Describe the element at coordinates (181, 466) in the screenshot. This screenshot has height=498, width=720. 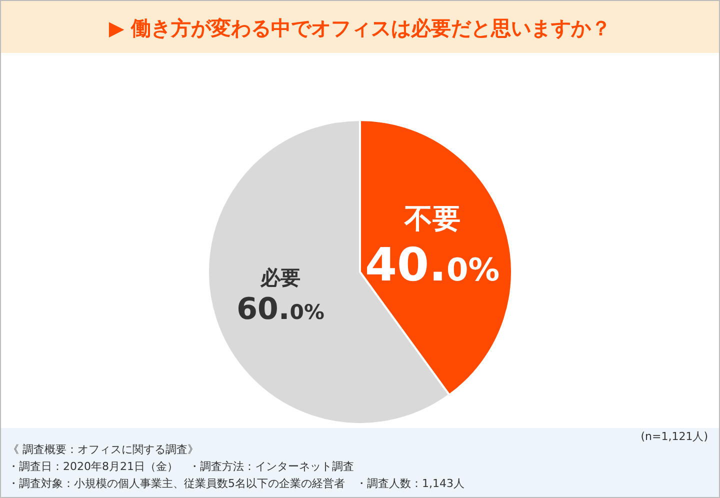
I see `text: ・調査日：2020年8月21日（金） ・調査方法：インターネット調査` at that location.